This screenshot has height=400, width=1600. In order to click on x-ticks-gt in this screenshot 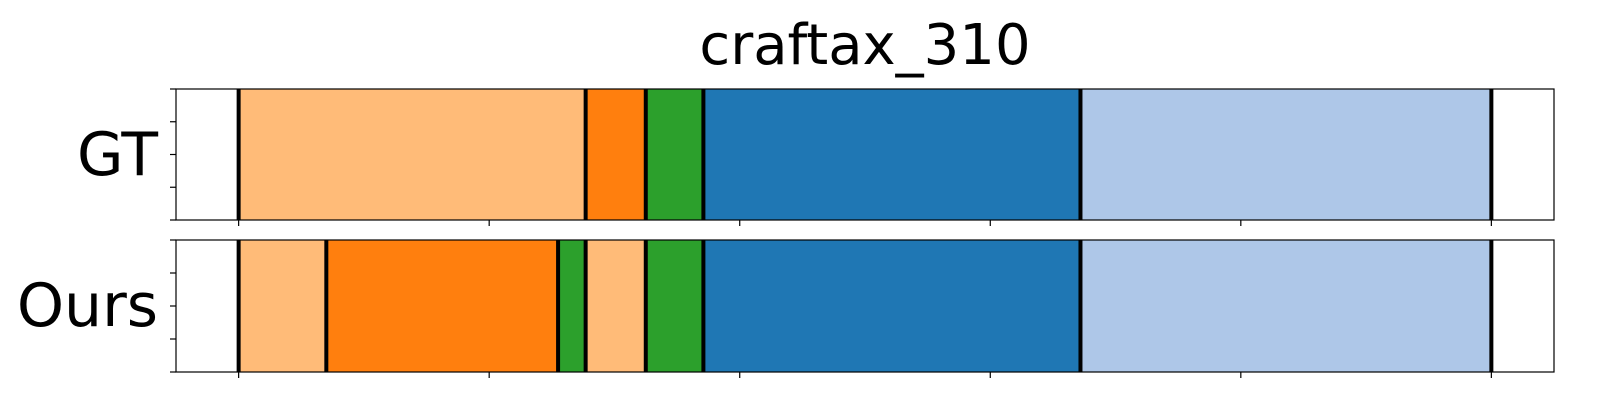, I will do `click(865, 223)`.